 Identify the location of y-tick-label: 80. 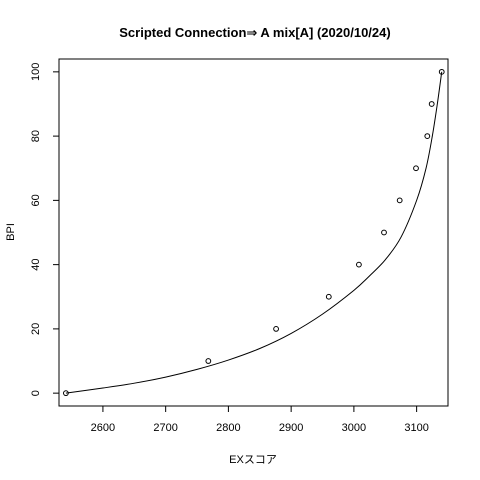
(36, 136).